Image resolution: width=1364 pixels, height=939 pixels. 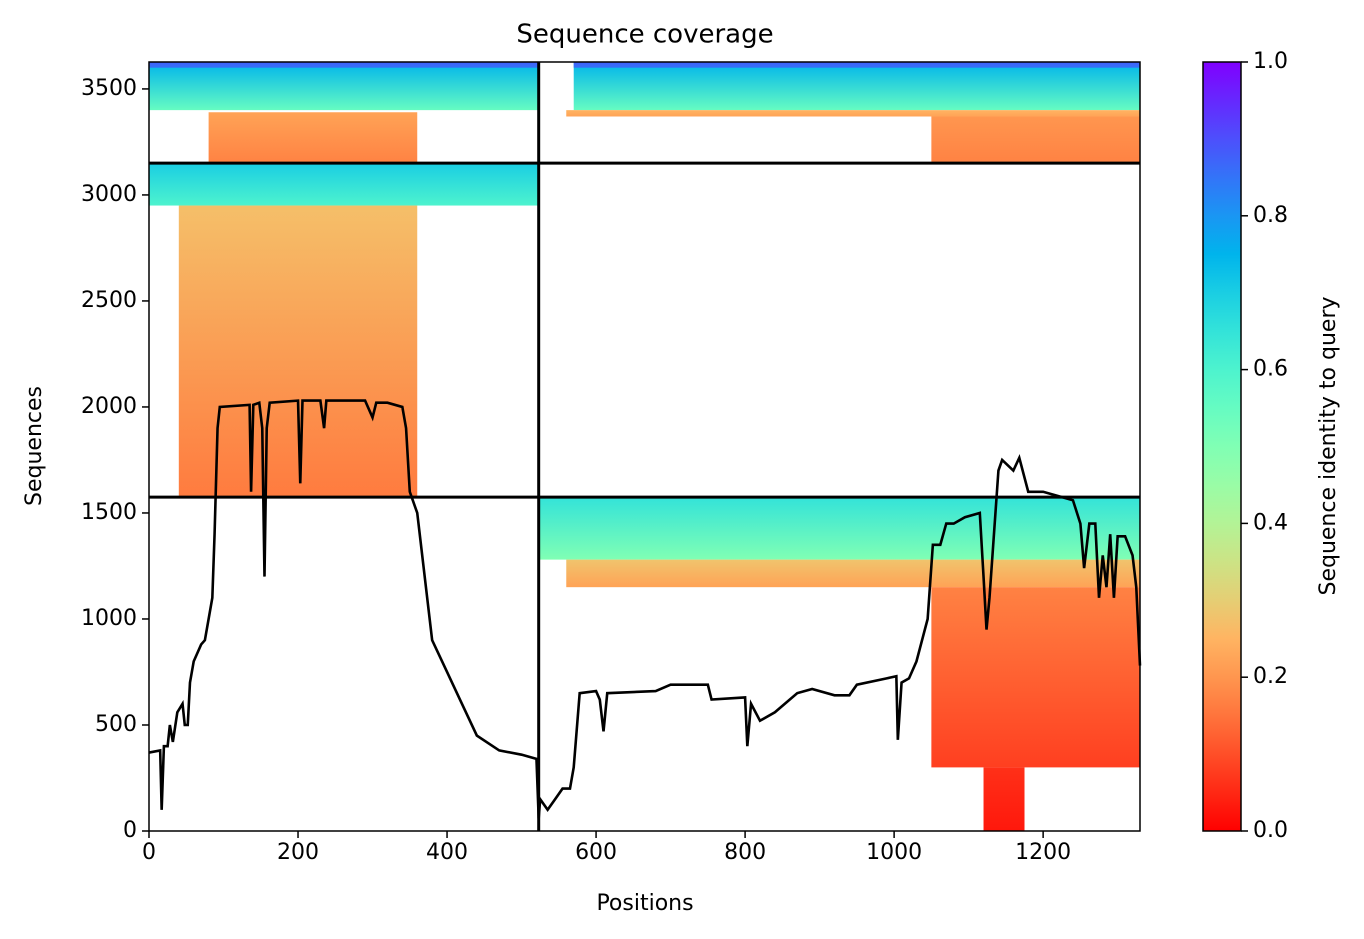 I want to click on colorbar-tick-label: 0.8, so click(x=1270, y=215).